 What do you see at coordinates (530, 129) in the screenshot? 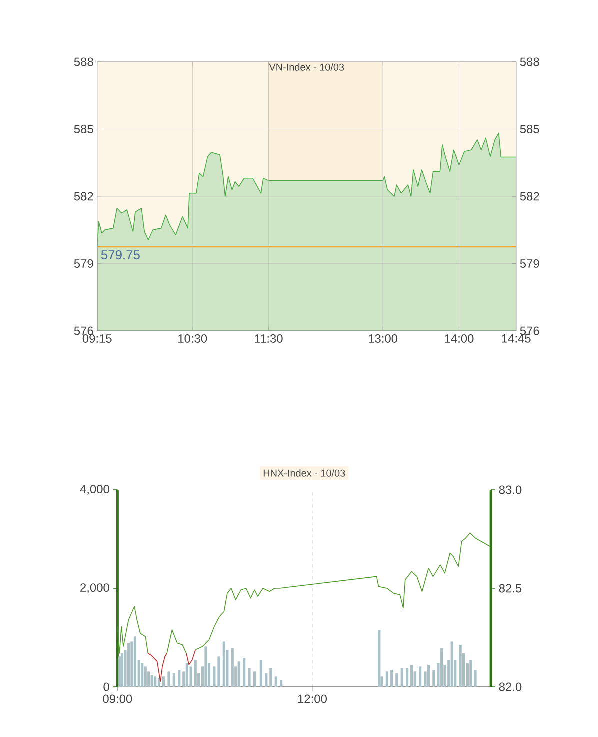
I see `y2-tick-label: 585` at bounding box center [530, 129].